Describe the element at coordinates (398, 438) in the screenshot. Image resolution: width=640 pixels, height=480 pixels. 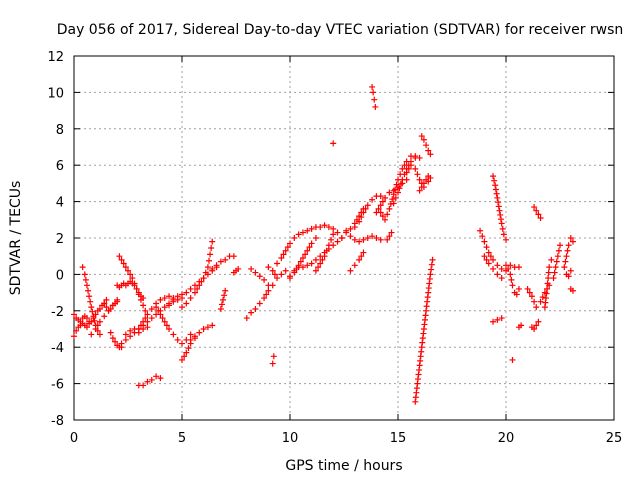
I see `x-tick-label: 15` at that location.